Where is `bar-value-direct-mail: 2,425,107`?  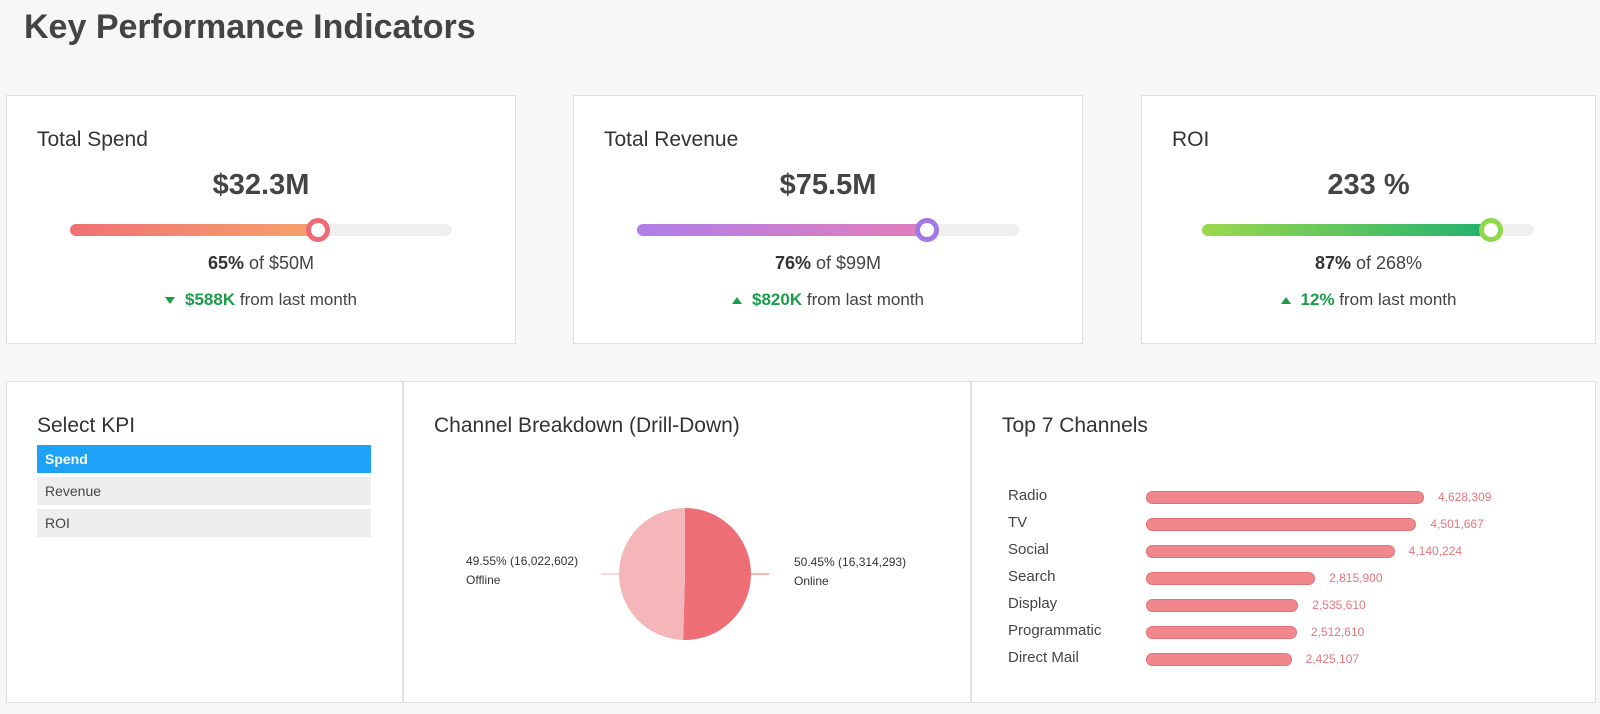 bar-value-direct-mail: 2,425,107 is located at coordinates (1332, 659).